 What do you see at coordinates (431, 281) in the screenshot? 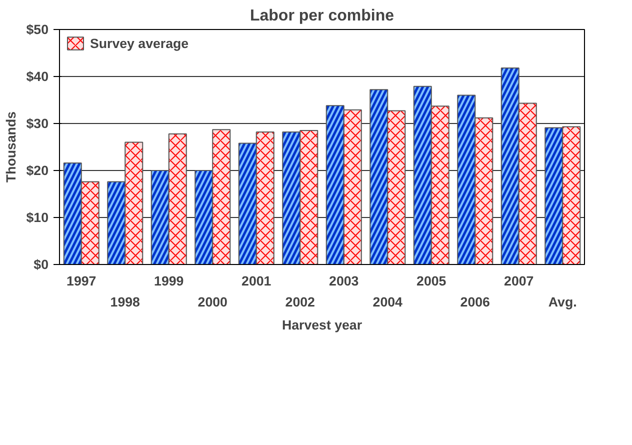
I see `x-tick-label: 2005` at bounding box center [431, 281].